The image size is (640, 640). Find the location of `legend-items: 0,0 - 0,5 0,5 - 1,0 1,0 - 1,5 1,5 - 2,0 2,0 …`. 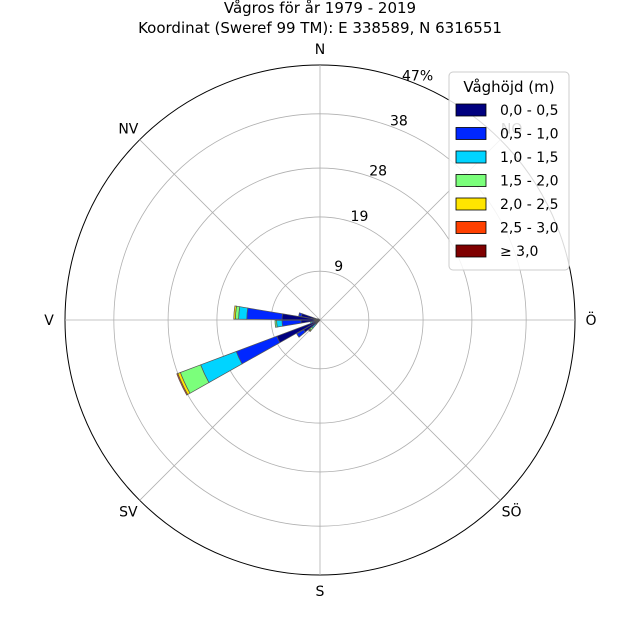

legend-items: 0,0 - 0,5 0,5 - 1,0 1,0 - 1,5 1,5 - 2,0 2,0 … is located at coordinates (506, 181).